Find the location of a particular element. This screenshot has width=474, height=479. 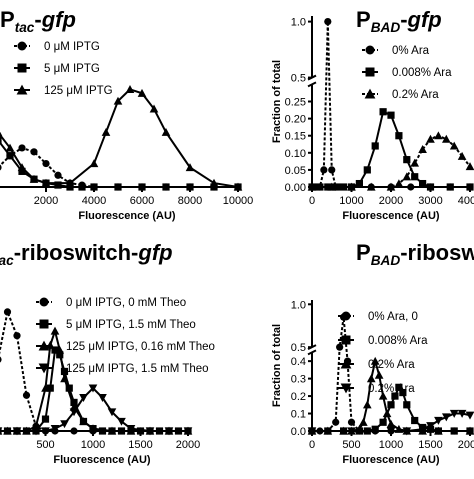

y-tick-label: 0.10 is located at coordinates (295, 154).